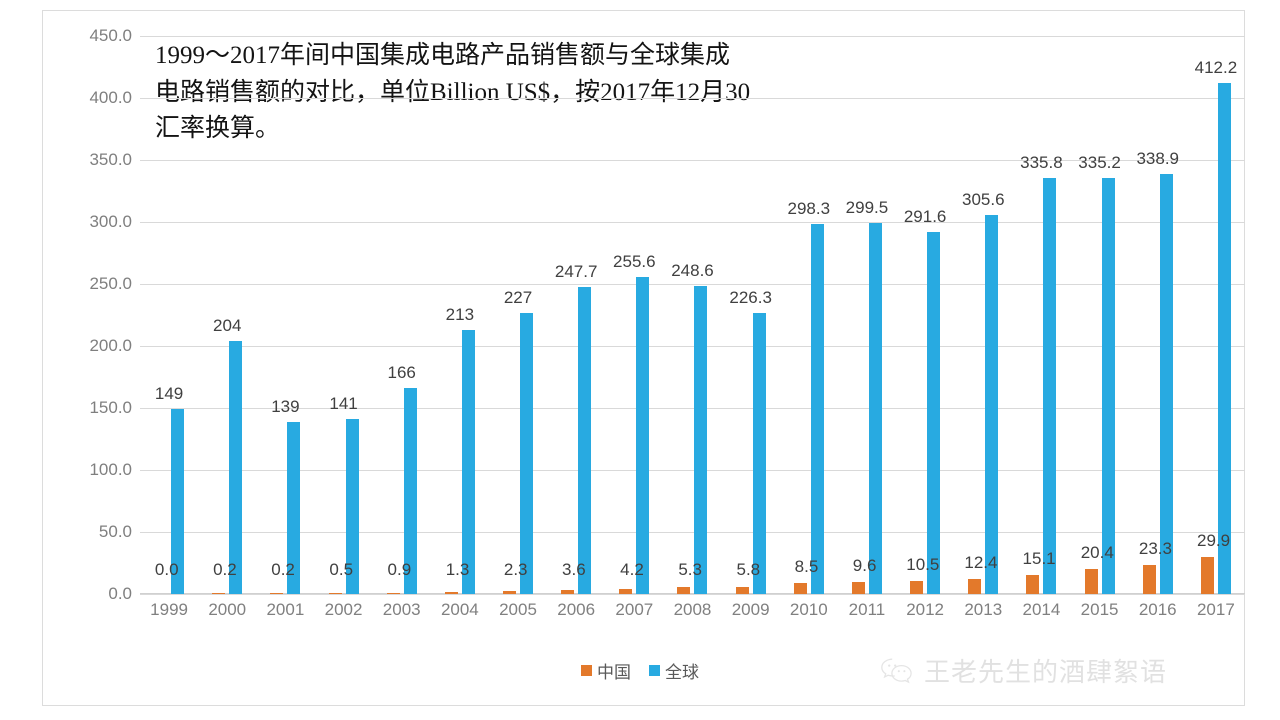 The width and height of the screenshot is (1280, 720). Describe the element at coordinates (576, 271) in the screenshot. I see `data-label-global: 247.7` at that location.